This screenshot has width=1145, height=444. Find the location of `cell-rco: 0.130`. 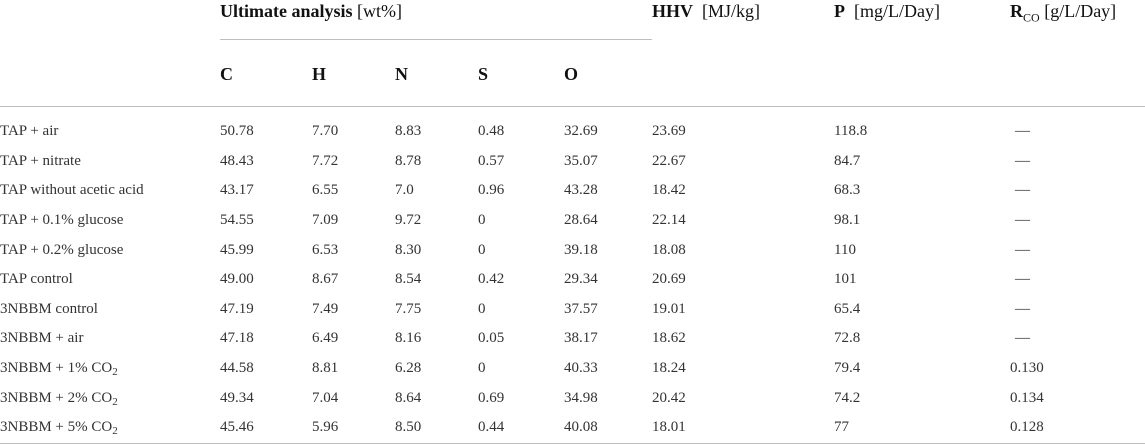

cell-rco: 0.130 is located at coordinates (1027, 368).